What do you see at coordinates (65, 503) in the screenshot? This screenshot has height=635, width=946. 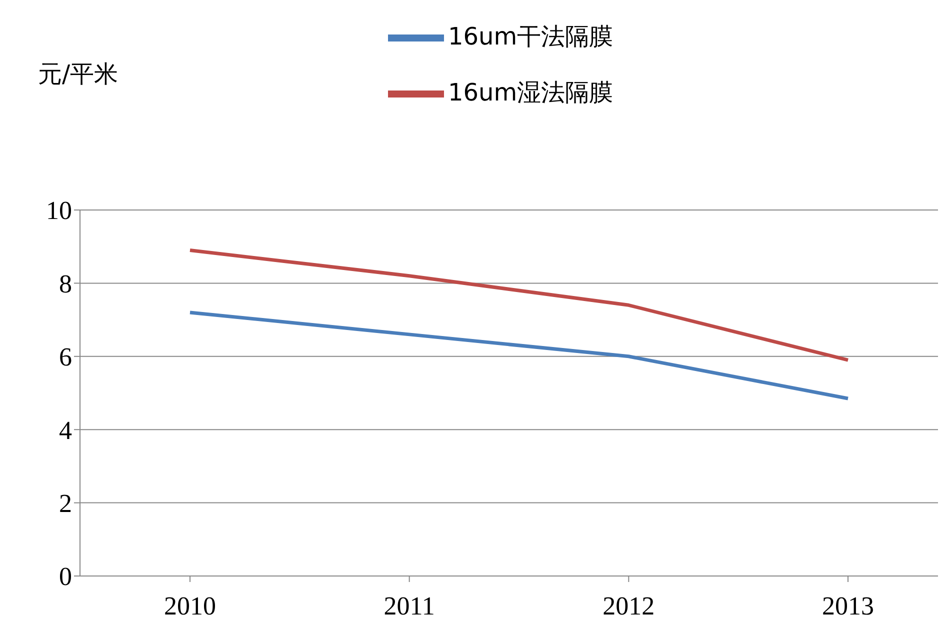 I see `y-tick-label: 2` at bounding box center [65, 503].